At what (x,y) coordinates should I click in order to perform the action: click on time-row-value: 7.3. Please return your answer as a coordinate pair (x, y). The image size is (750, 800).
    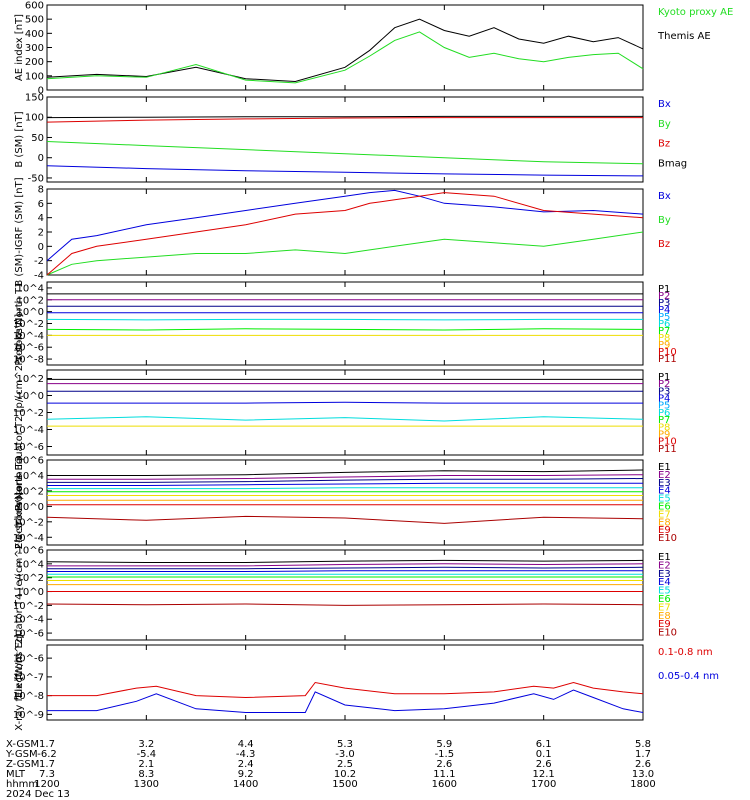
    Looking at the image, I should click on (47, 774).